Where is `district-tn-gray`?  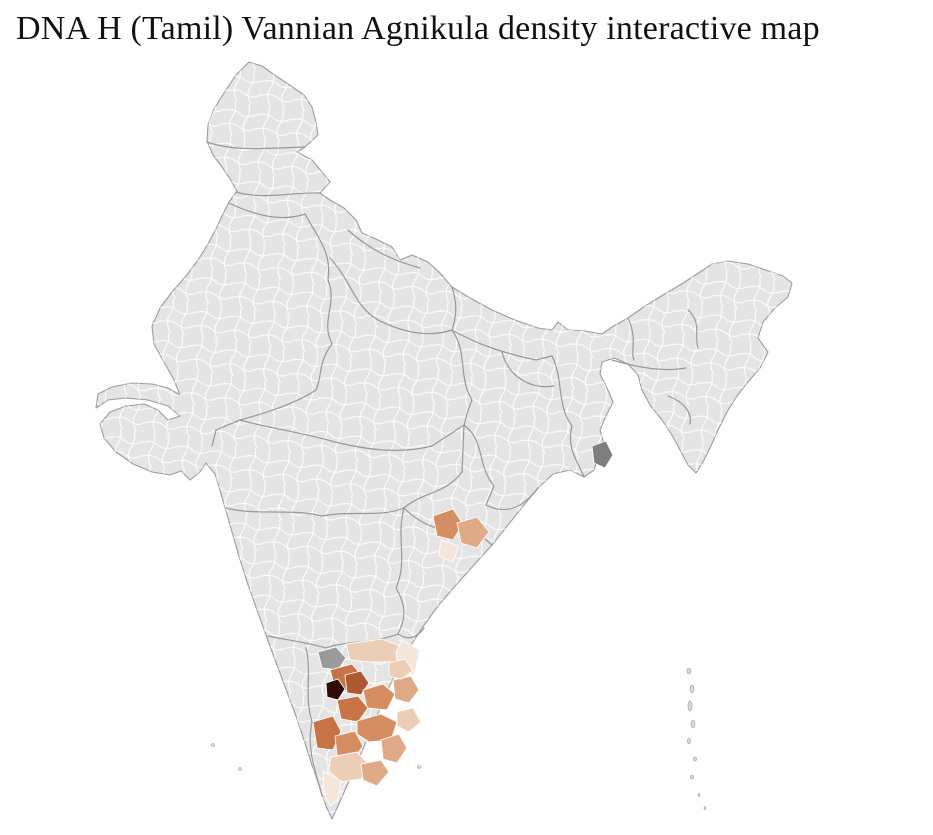 district-tn-gray is located at coordinates (332, 658).